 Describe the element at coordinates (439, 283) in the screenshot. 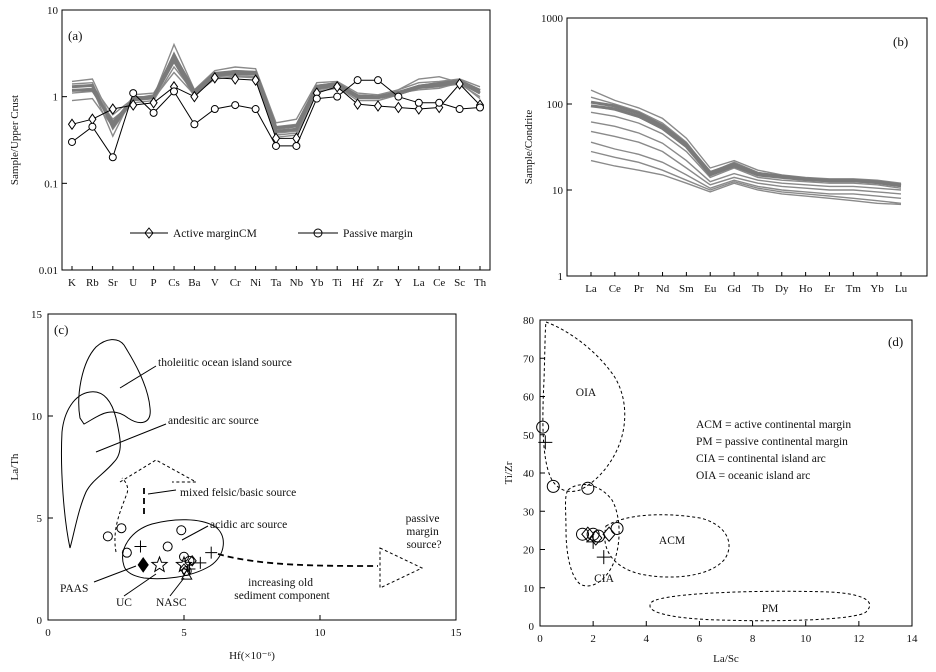

I see `a-xtick-label: Ce` at that location.